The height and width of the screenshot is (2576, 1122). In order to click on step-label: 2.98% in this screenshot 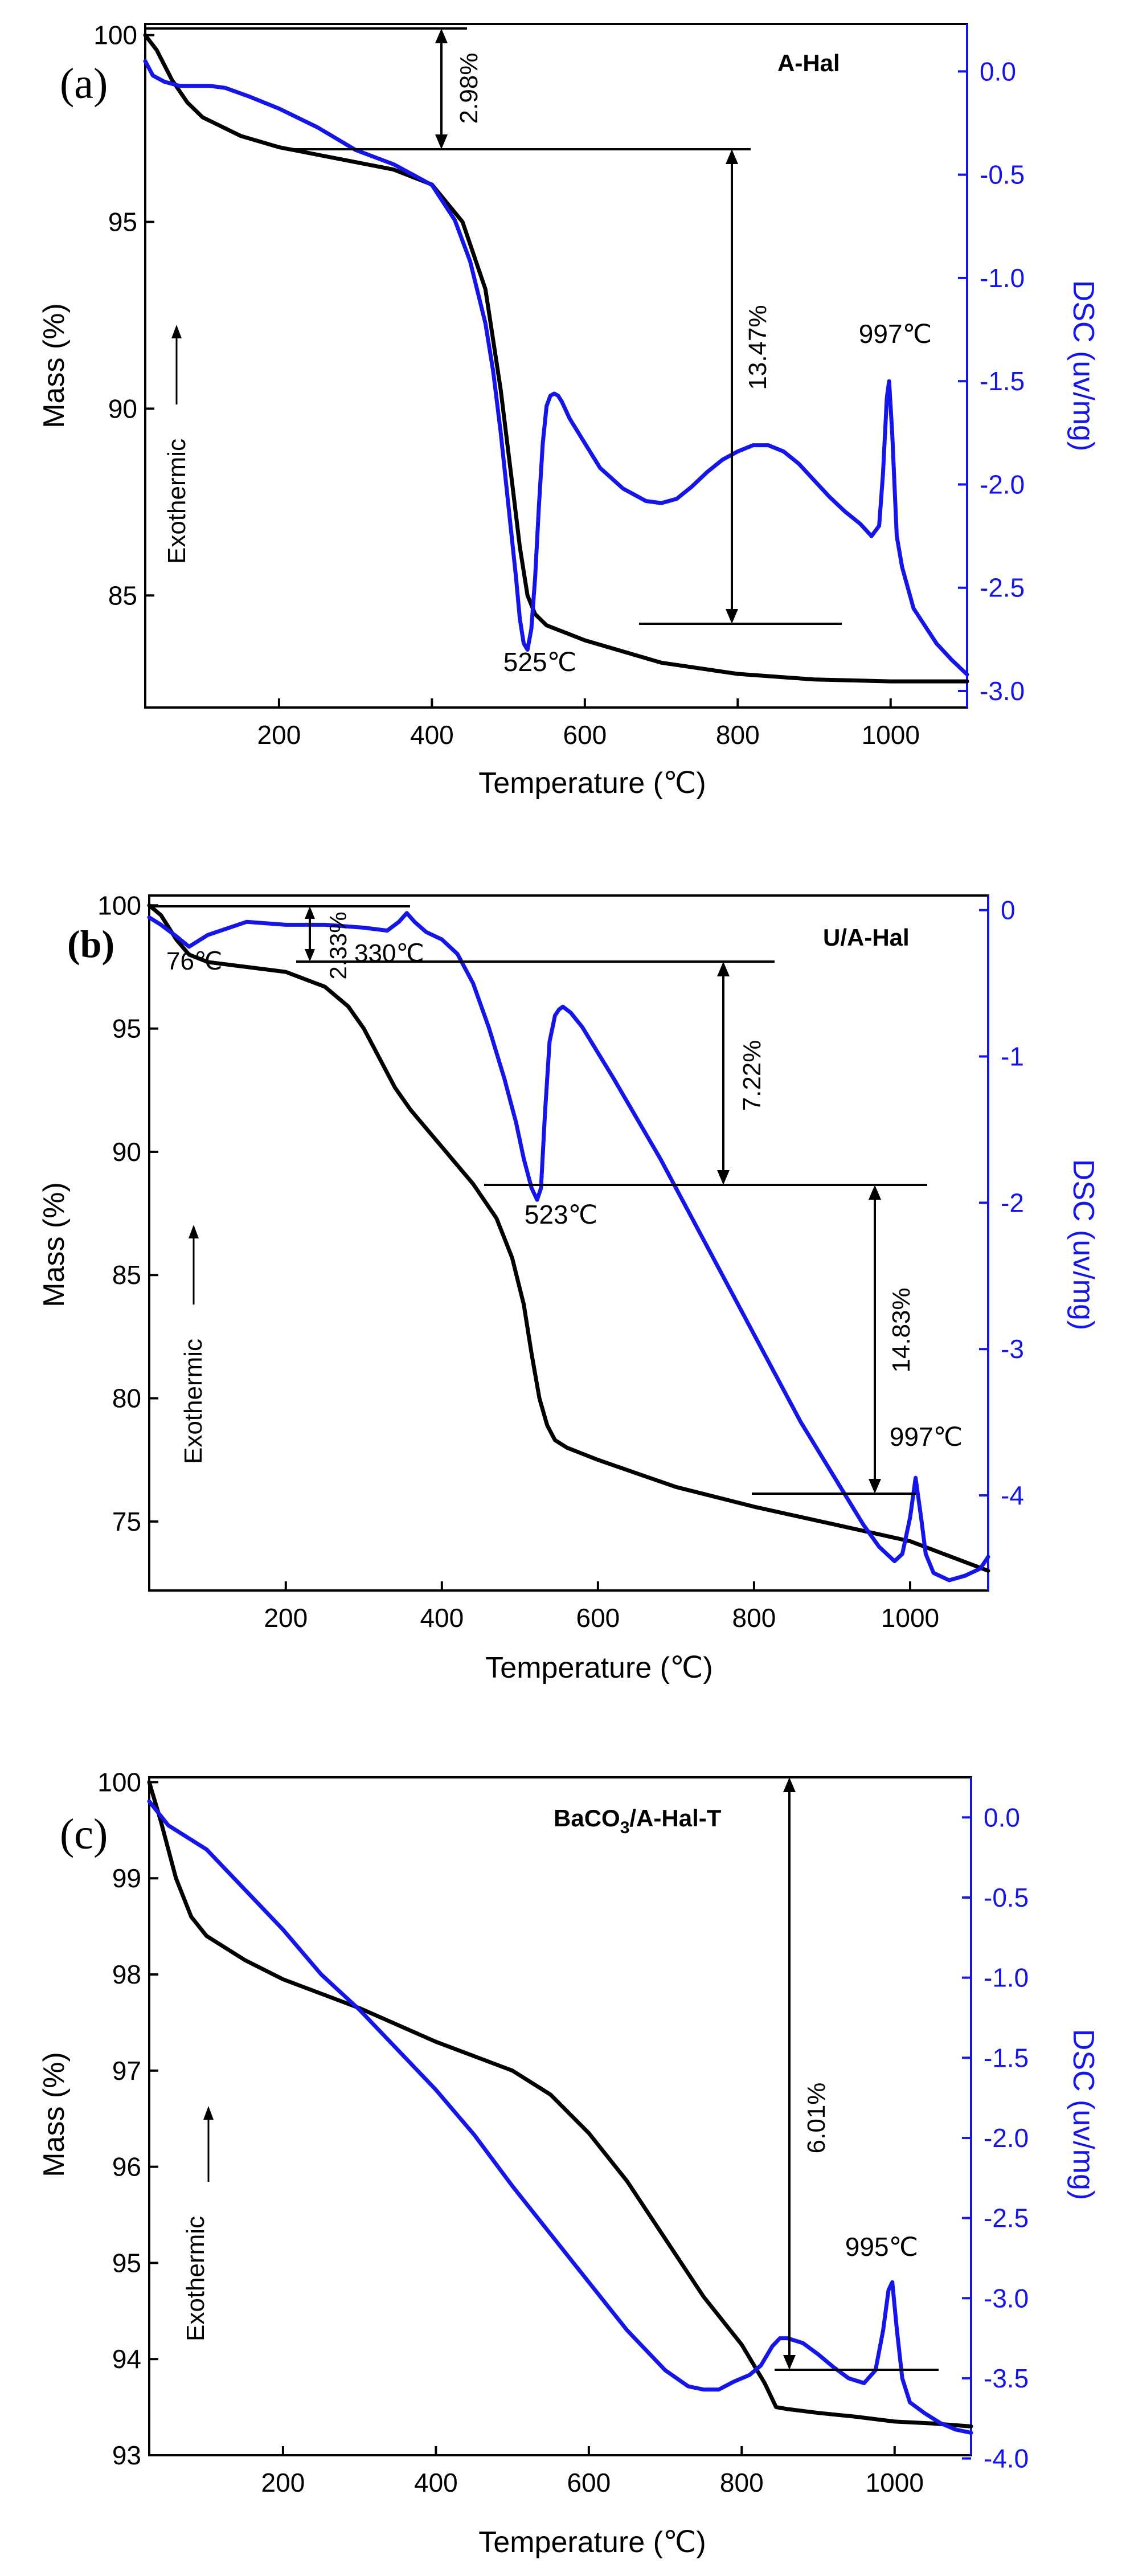, I will do `click(469, 88)`.